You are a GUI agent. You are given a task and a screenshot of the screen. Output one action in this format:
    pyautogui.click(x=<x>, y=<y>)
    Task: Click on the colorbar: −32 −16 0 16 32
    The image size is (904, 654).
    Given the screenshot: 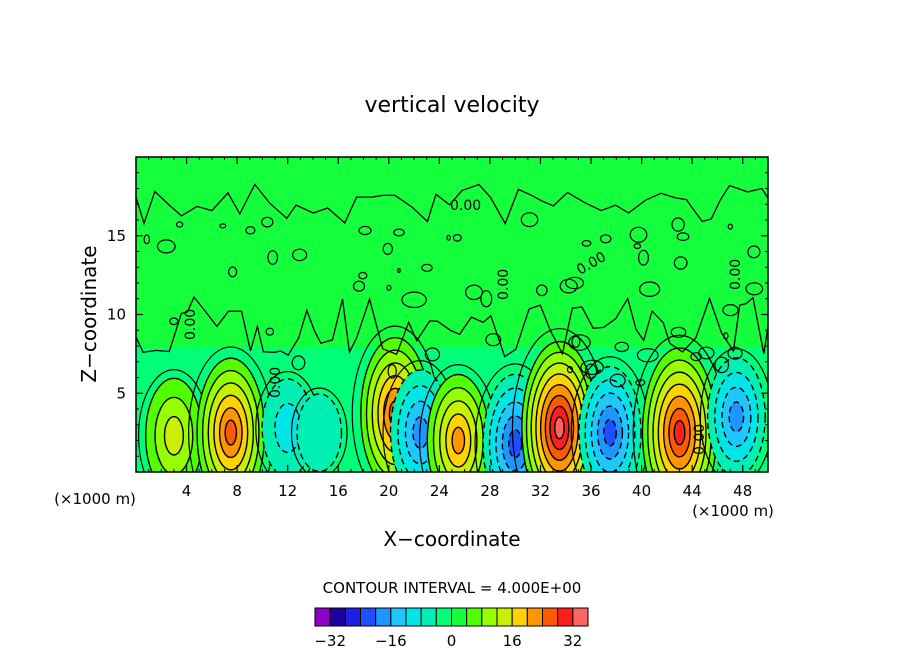 What is the action you would take?
    pyautogui.click(x=451, y=628)
    